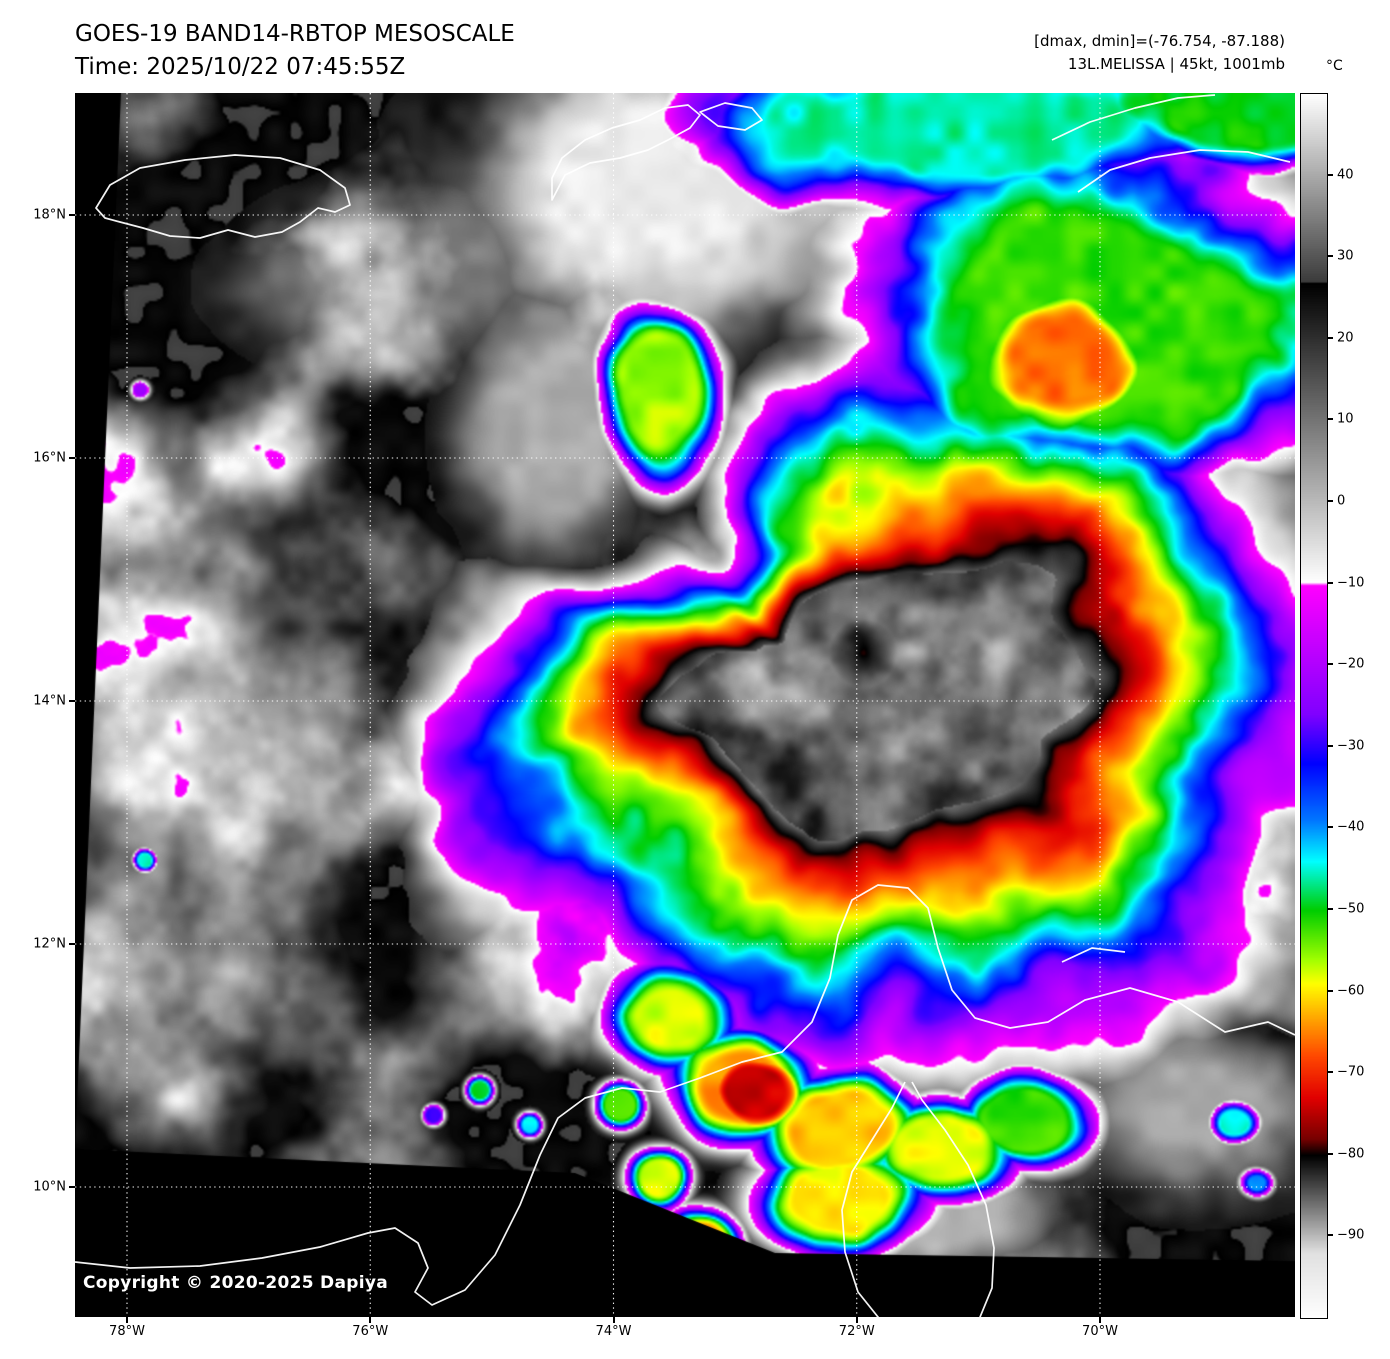  Describe the element at coordinates (1341, 501) in the screenshot. I see `cbar-label-0: 0` at that location.